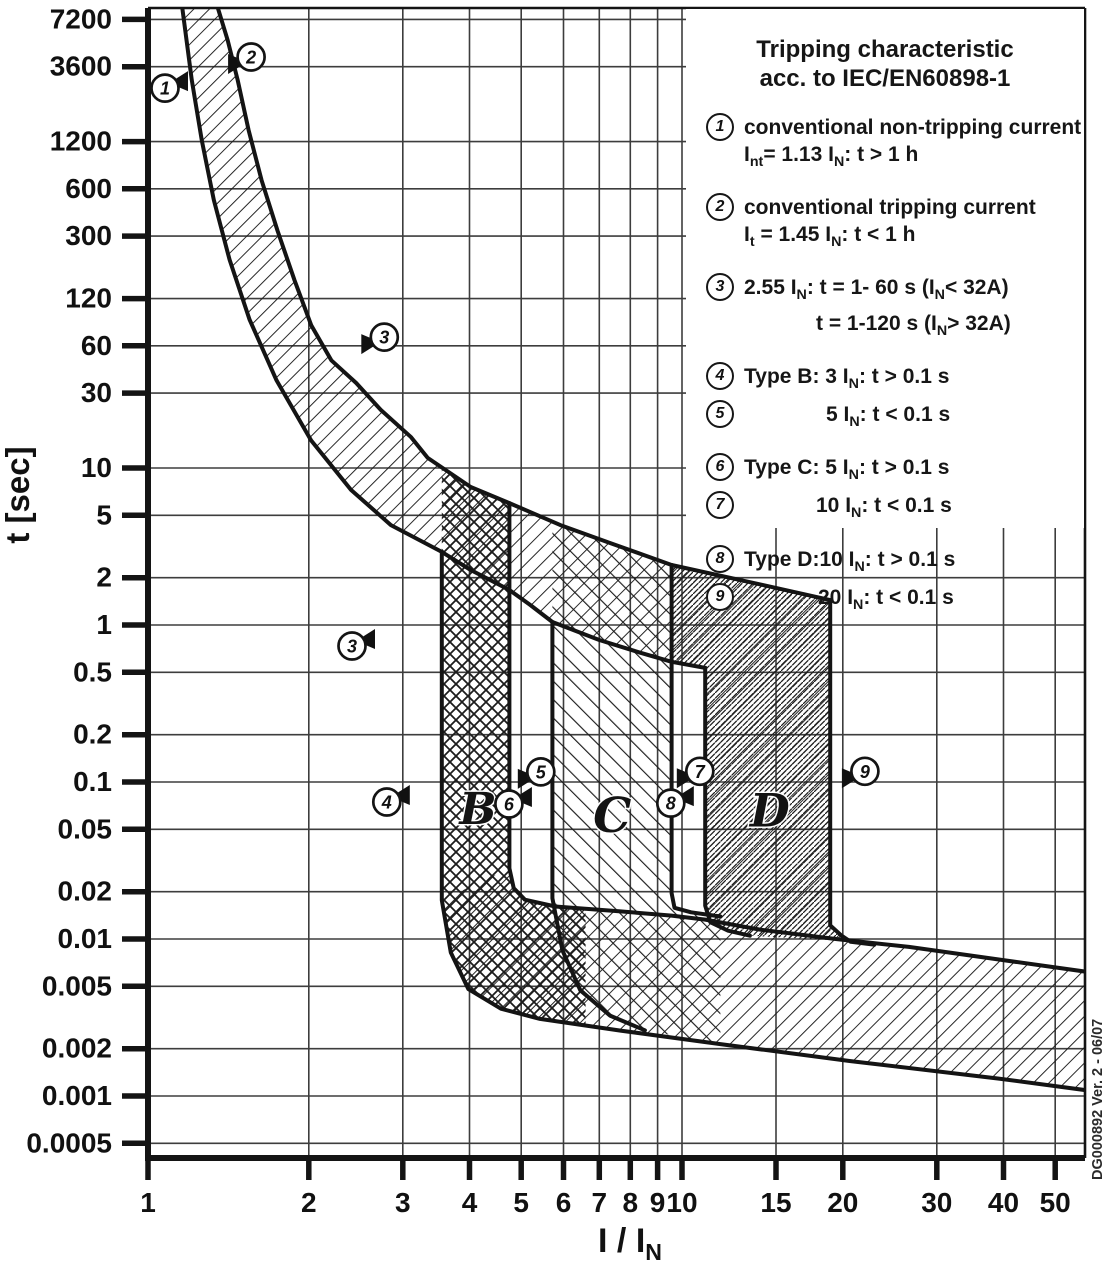  I want to click on legend-item-4: 4 Type B: 3 IN: t > 0.1 s, so click(895, 379).